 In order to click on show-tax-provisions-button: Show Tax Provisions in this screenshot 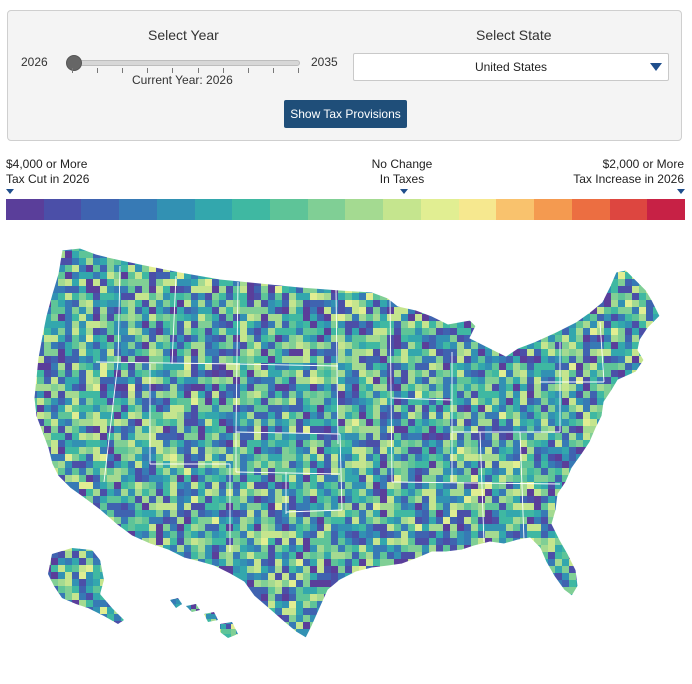, I will do `click(345, 114)`.